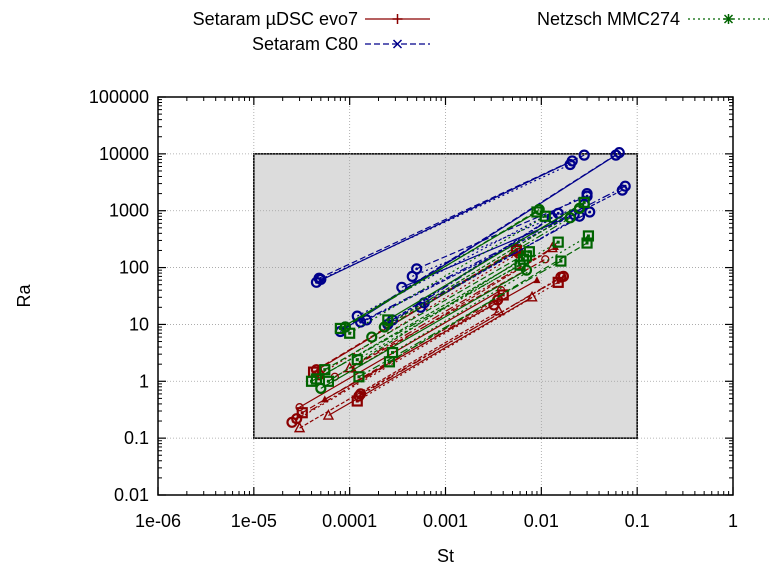  What do you see at coordinates (24, 296) in the screenshot?
I see `y-axis-label: Ra` at bounding box center [24, 296].